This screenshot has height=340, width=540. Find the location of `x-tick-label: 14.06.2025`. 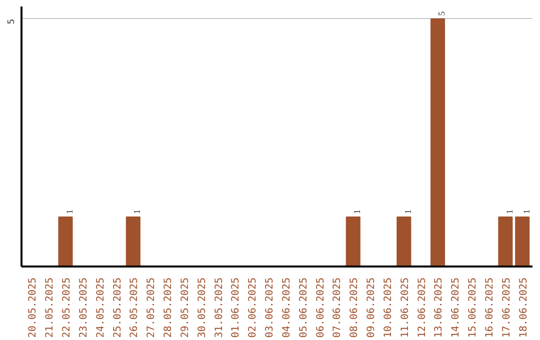

x-tick-label: 14.06.2025 is located at coordinates (456, 307).